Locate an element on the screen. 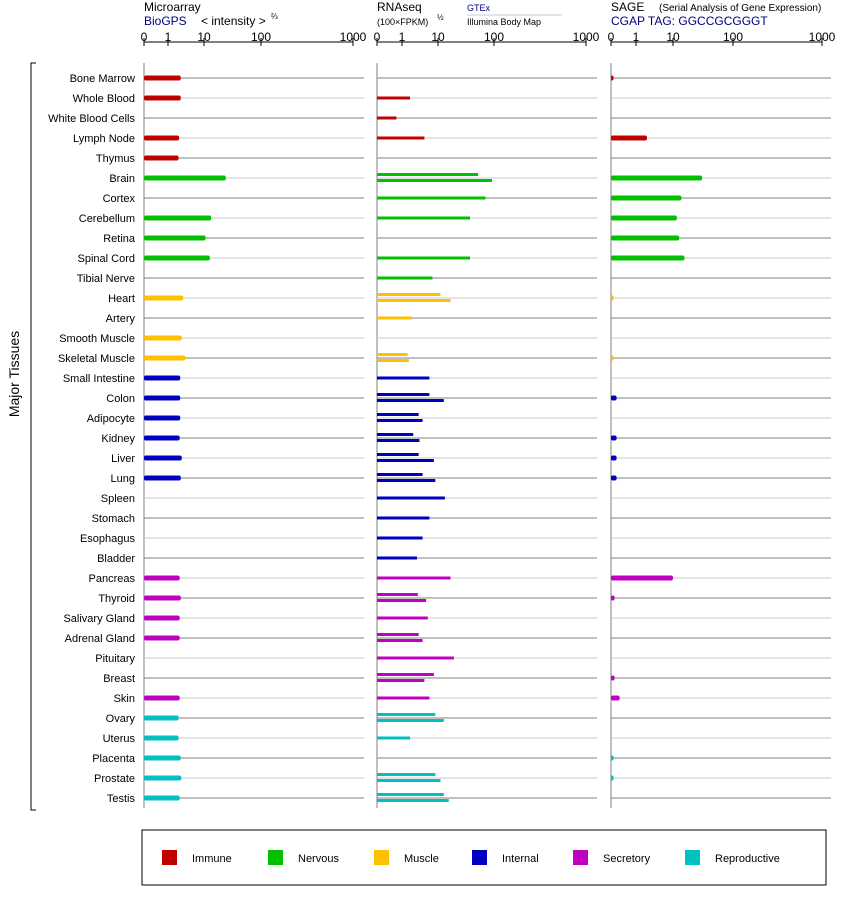 The image size is (842, 900). microarray-tick-label: 0 is located at coordinates (144, 37).